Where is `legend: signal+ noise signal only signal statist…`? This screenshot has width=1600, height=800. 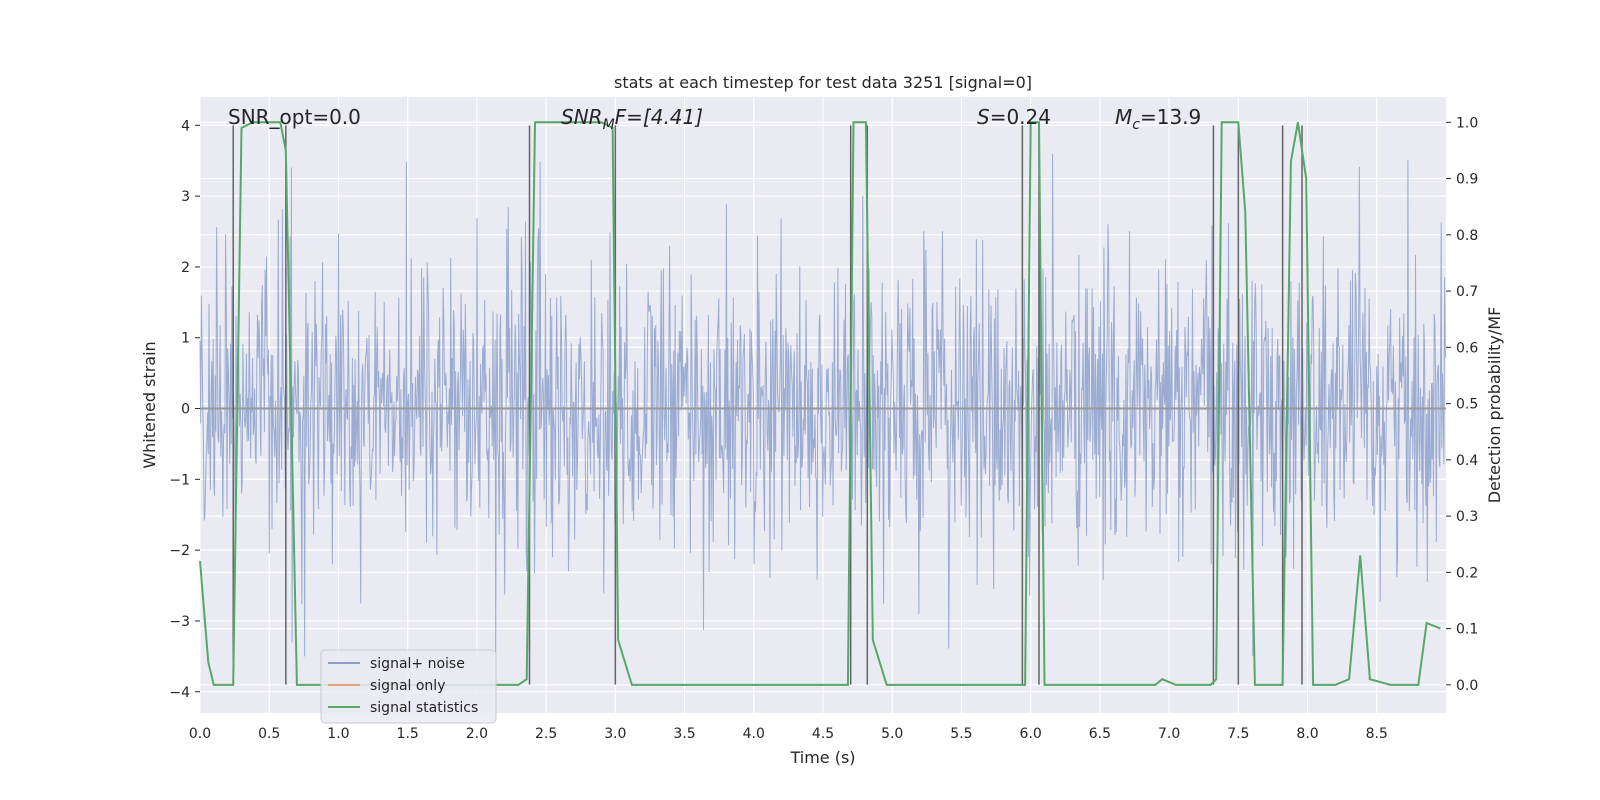
legend: signal+ noise signal only signal statist… is located at coordinates (408, 686).